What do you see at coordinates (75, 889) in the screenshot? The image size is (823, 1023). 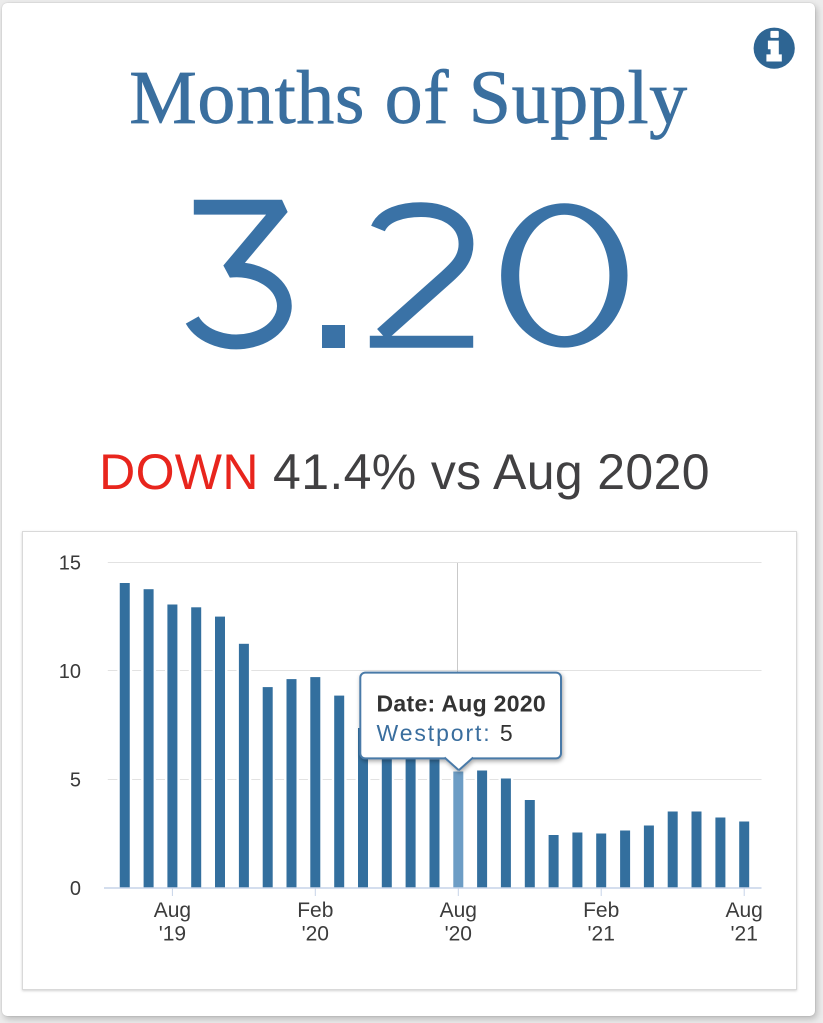 I see `svg-text: 0` at bounding box center [75, 889].